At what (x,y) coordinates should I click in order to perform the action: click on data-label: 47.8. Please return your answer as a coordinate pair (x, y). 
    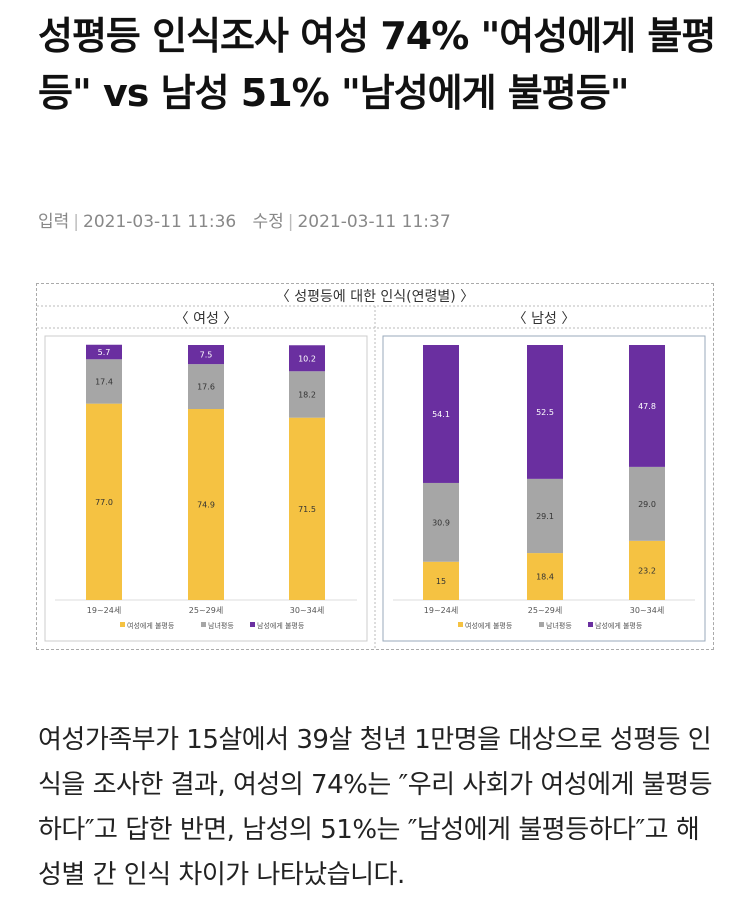
    Looking at the image, I should click on (647, 406).